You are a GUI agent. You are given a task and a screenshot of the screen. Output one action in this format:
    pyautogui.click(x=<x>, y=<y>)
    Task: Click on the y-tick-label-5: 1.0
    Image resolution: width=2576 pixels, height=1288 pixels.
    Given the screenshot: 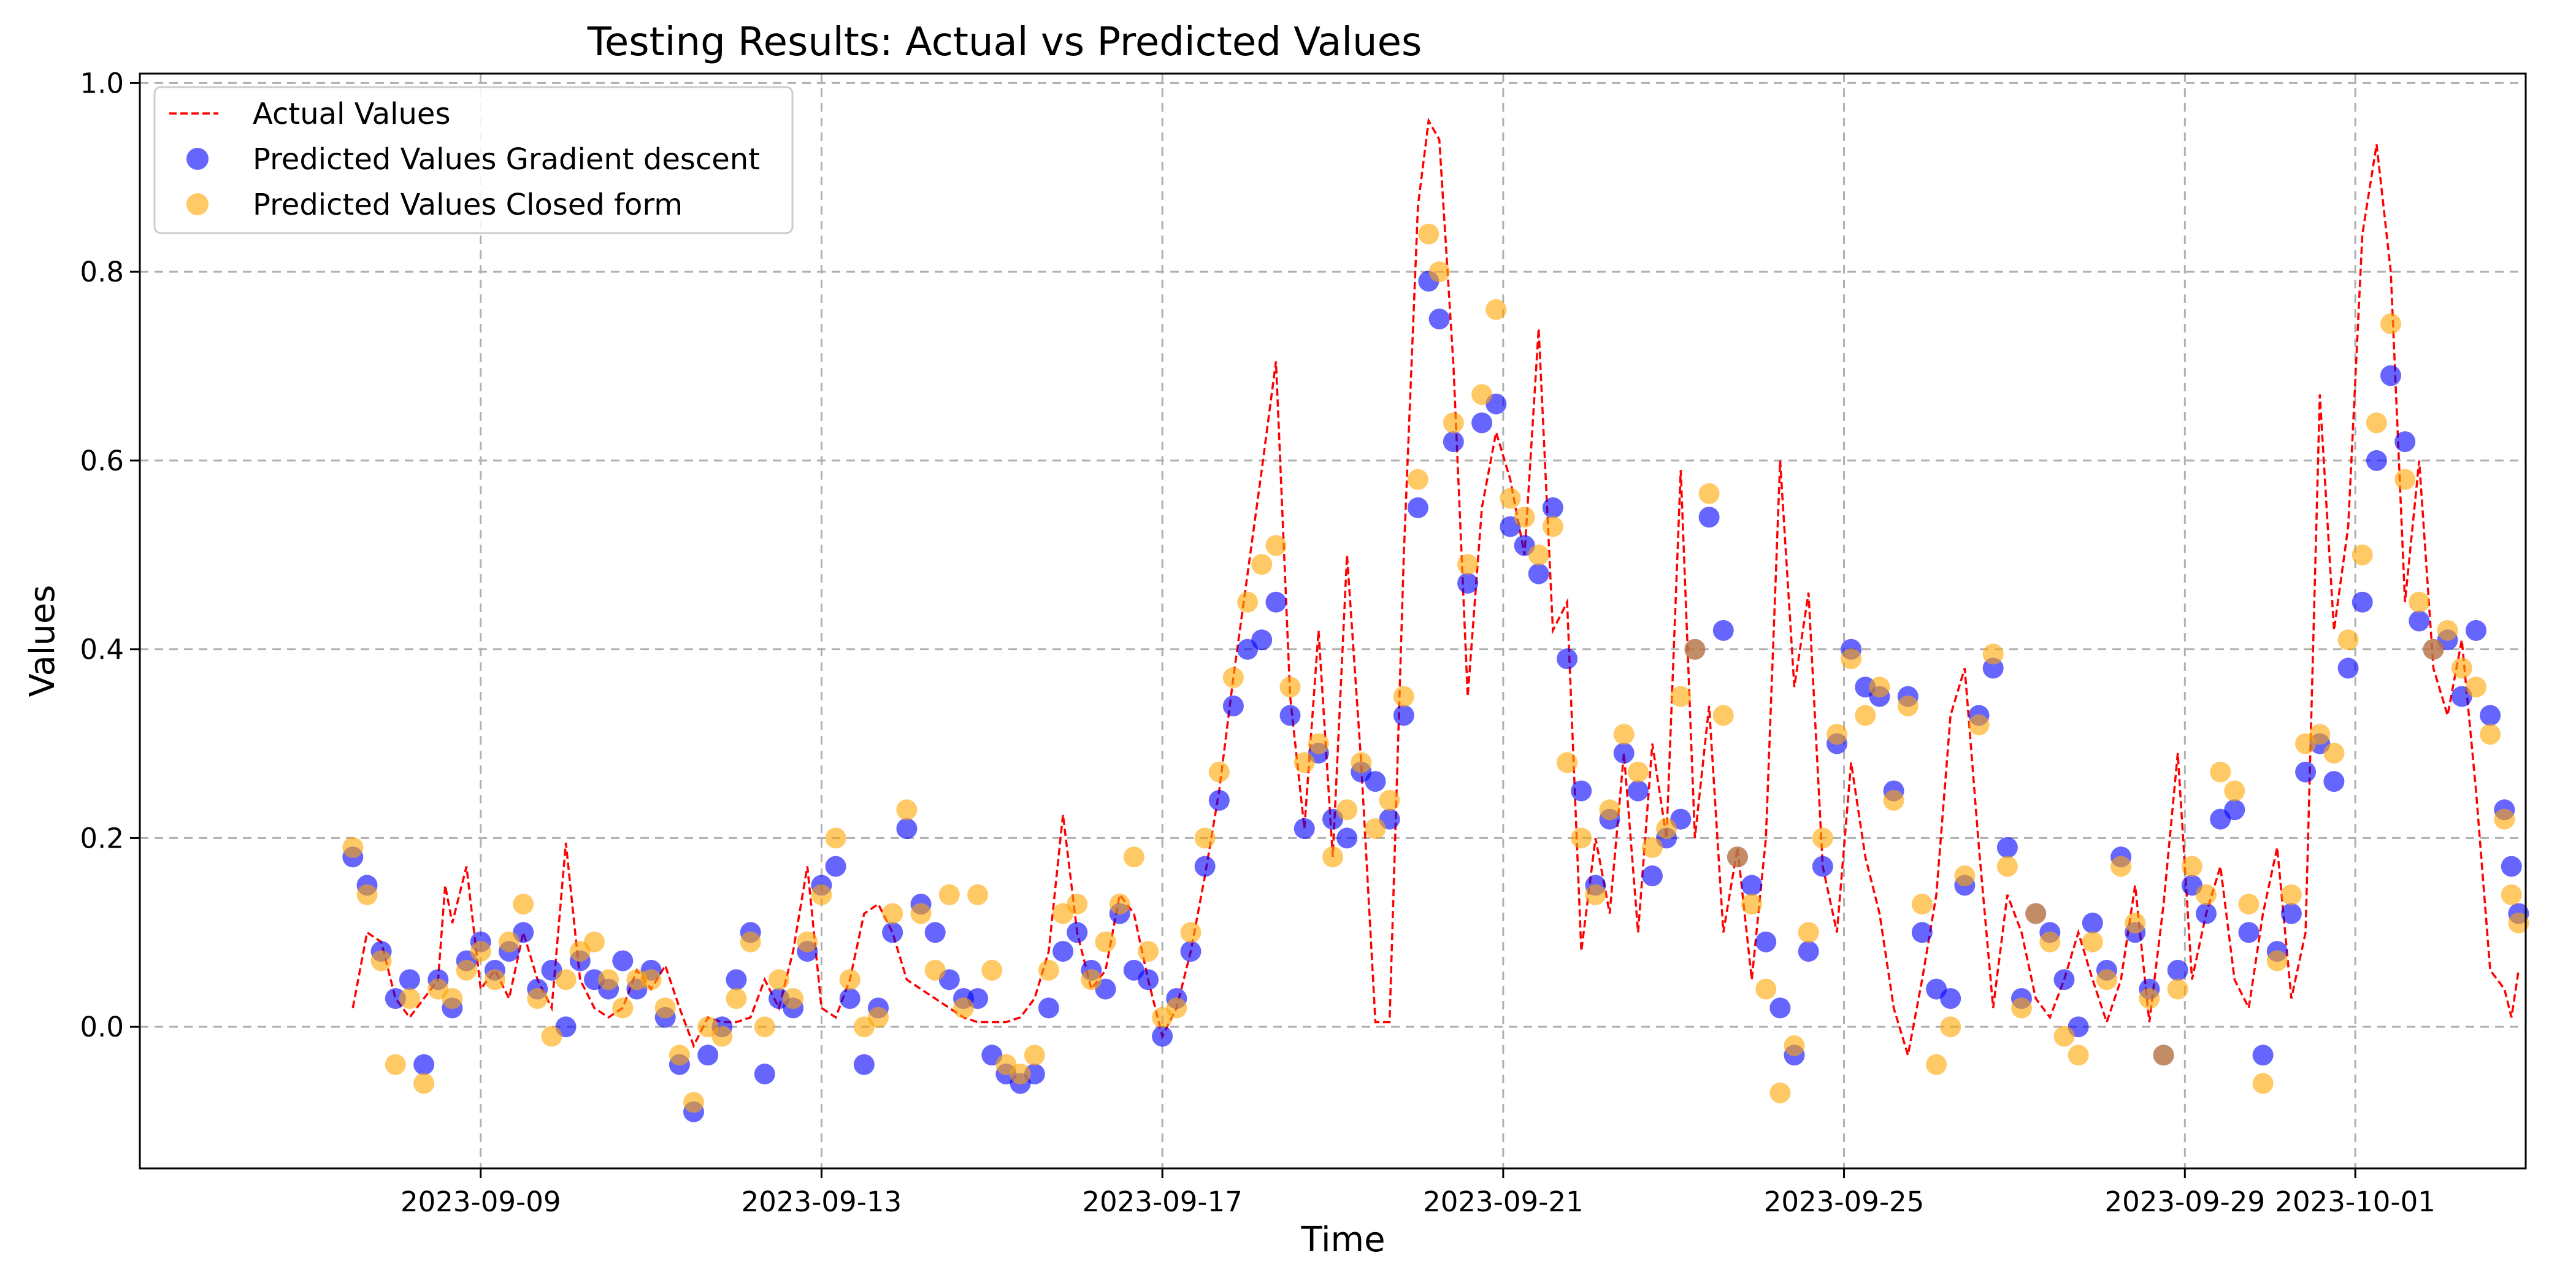 What is the action you would take?
    pyautogui.click(x=102, y=83)
    